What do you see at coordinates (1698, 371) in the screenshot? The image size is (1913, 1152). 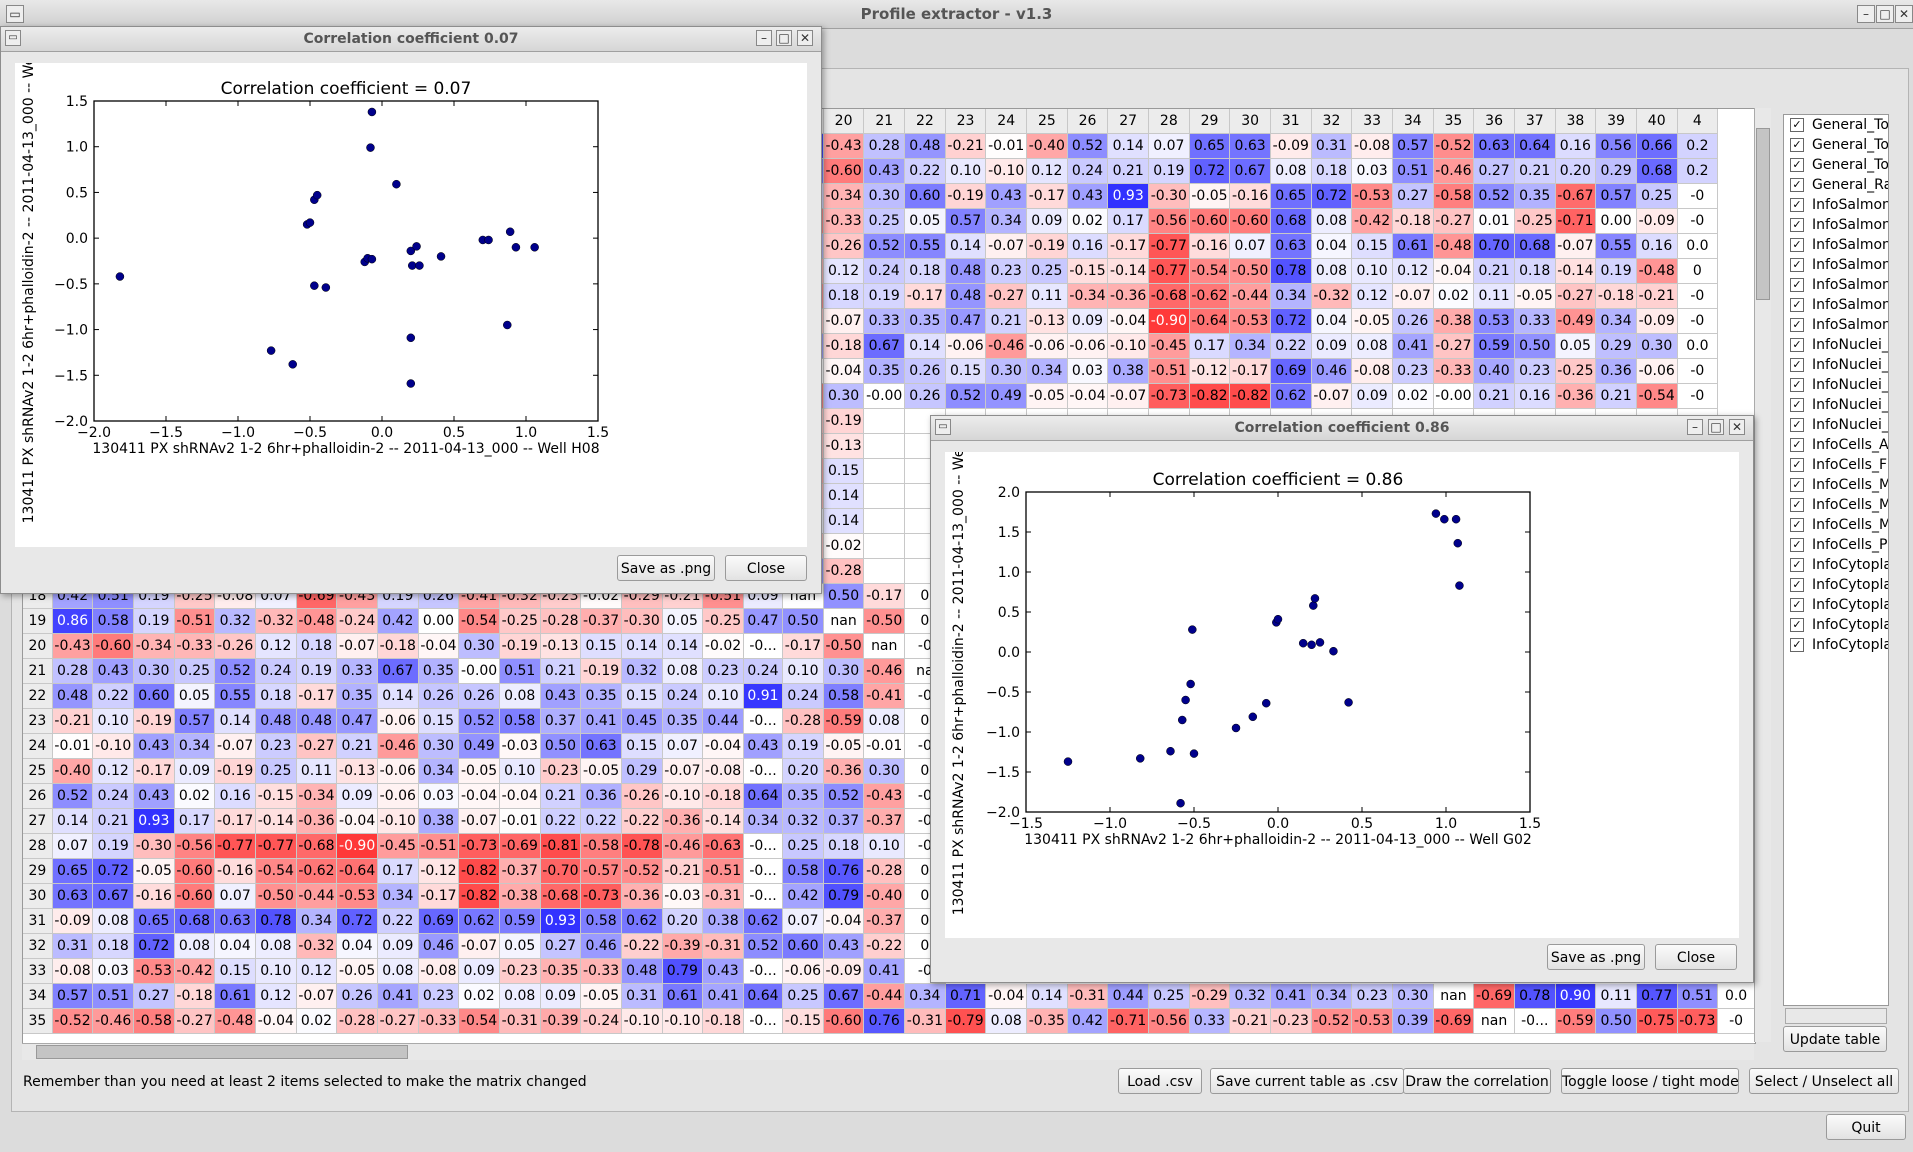 I see `table-cell: -0` at bounding box center [1698, 371].